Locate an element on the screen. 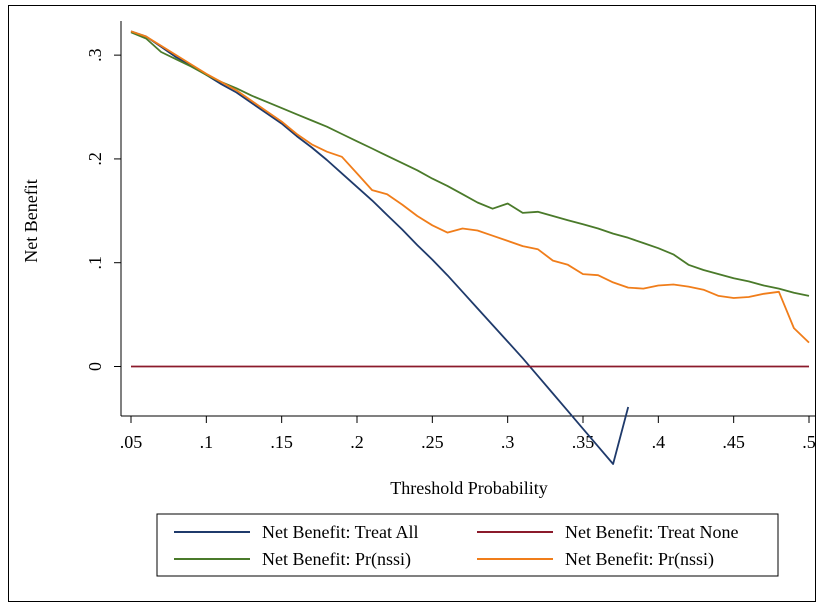 This screenshot has height=606, width=820. x-tick-label: .35 is located at coordinates (583, 442).